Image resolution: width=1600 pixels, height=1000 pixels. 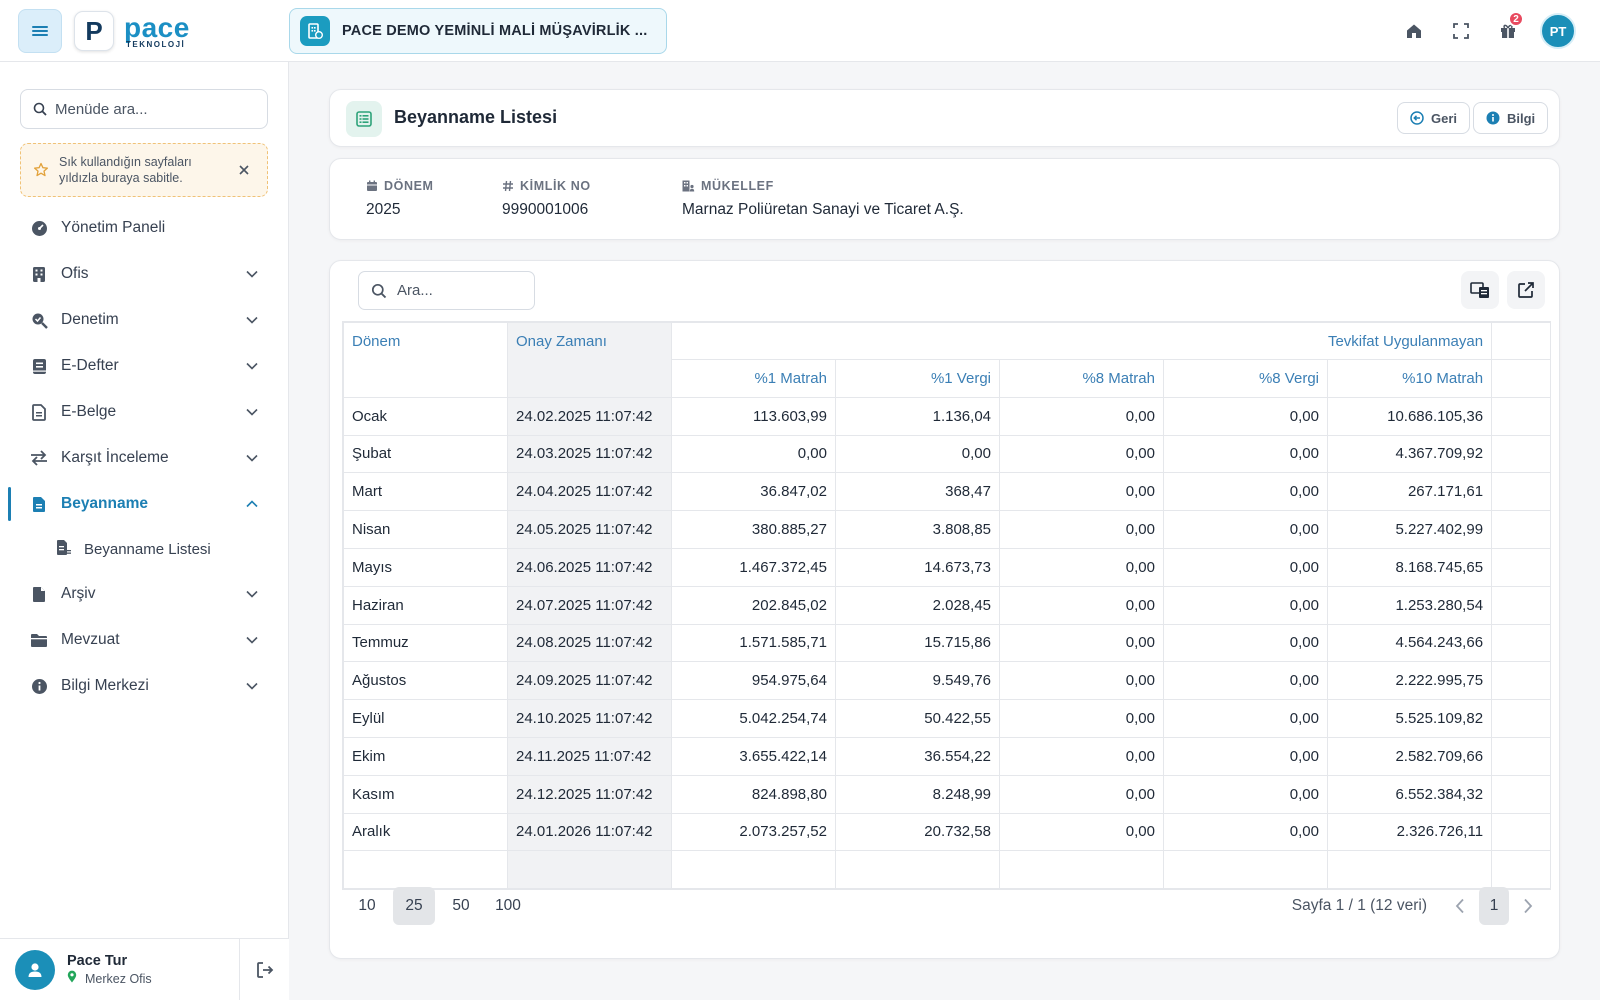 What do you see at coordinates (917, 492) in the screenshot?
I see `cell-value: 368,47` at bounding box center [917, 492].